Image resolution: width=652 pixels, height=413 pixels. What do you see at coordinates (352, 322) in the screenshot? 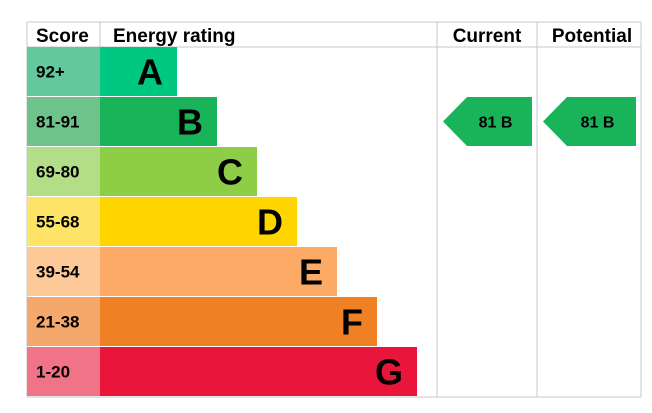
I see `rating-letter-f: F` at bounding box center [352, 322].